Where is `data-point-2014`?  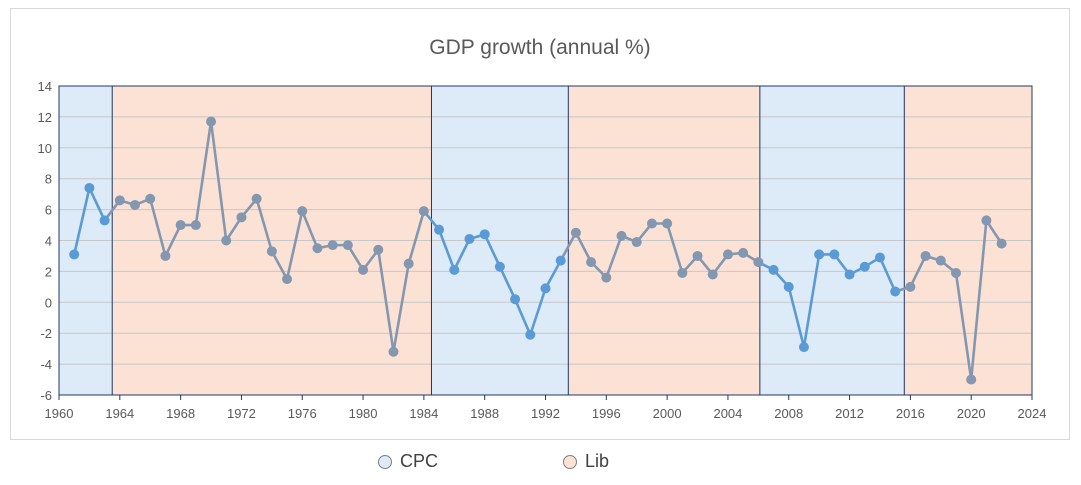 data-point-2014 is located at coordinates (879, 257).